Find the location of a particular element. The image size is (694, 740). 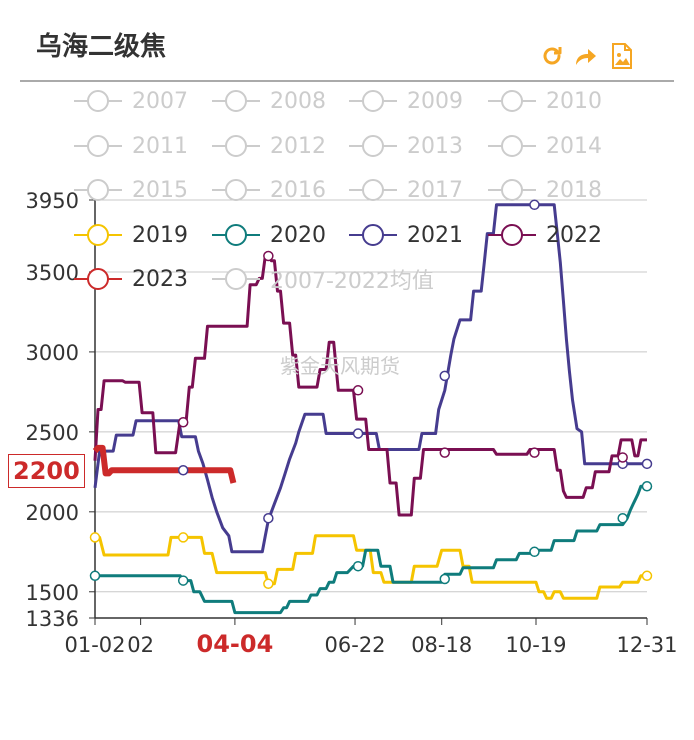

y-tick-label: 2000 is located at coordinates (52, 513).